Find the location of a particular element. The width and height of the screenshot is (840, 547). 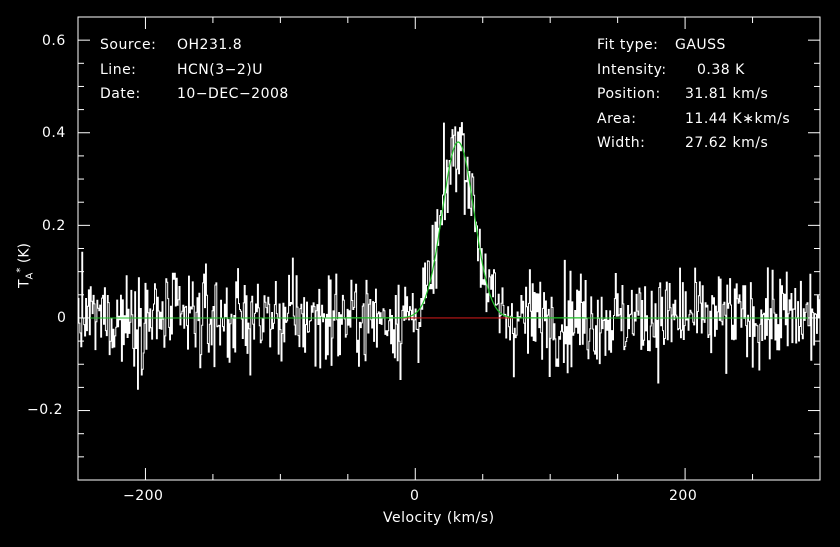

line-label: Line: is located at coordinates (118, 70).